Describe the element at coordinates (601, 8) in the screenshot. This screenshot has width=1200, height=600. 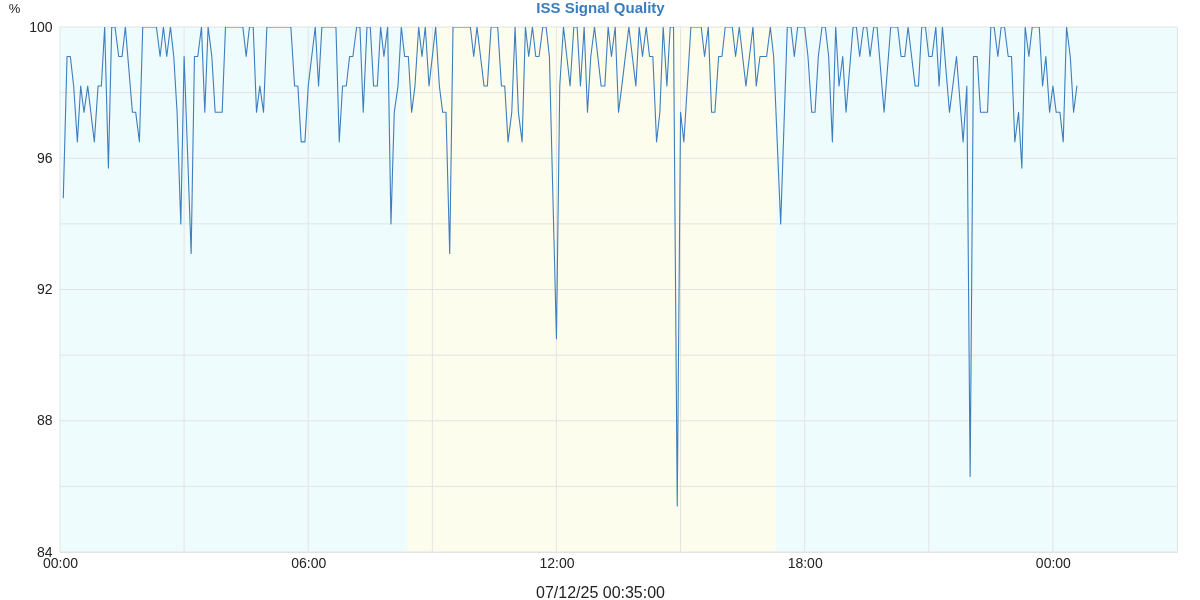
I see `chart-title: ISS Signal Quality` at that location.